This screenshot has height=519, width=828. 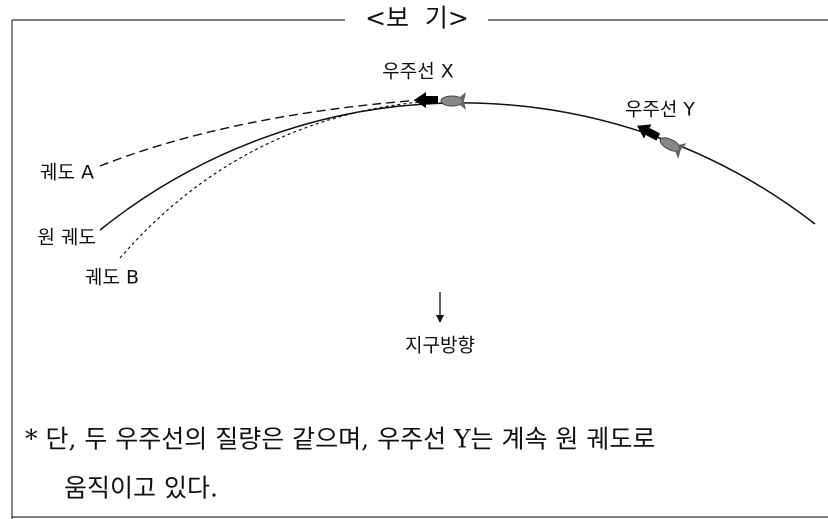 What do you see at coordinates (270, 180) in the screenshot?
I see `orbit-b` at bounding box center [270, 180].